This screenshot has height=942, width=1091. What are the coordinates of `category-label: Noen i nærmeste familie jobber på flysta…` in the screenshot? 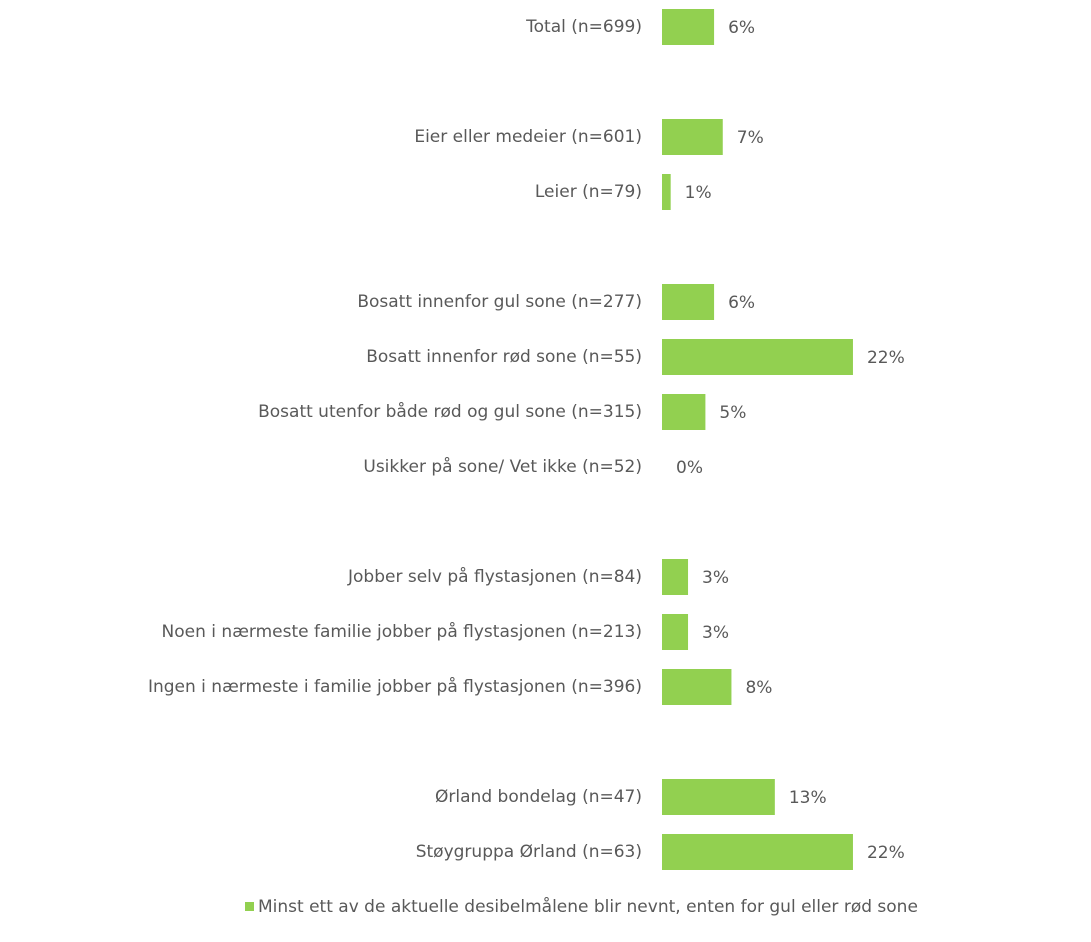 It's located at (402, 631).